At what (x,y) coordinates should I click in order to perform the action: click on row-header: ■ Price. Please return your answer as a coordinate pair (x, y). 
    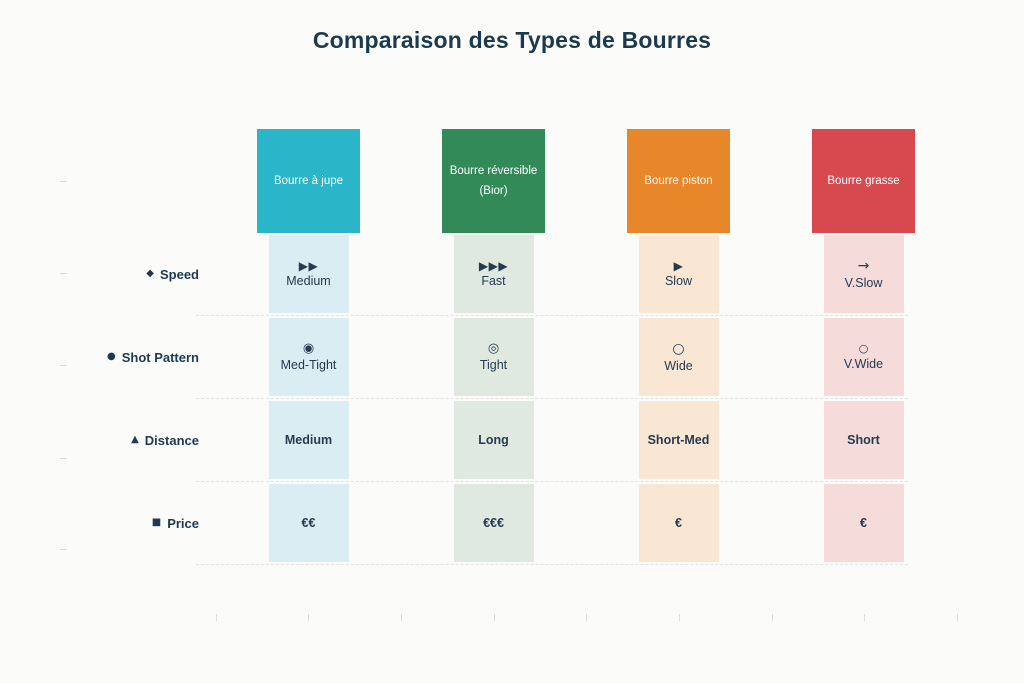
    Looking at the image, I should click on (175, 523).